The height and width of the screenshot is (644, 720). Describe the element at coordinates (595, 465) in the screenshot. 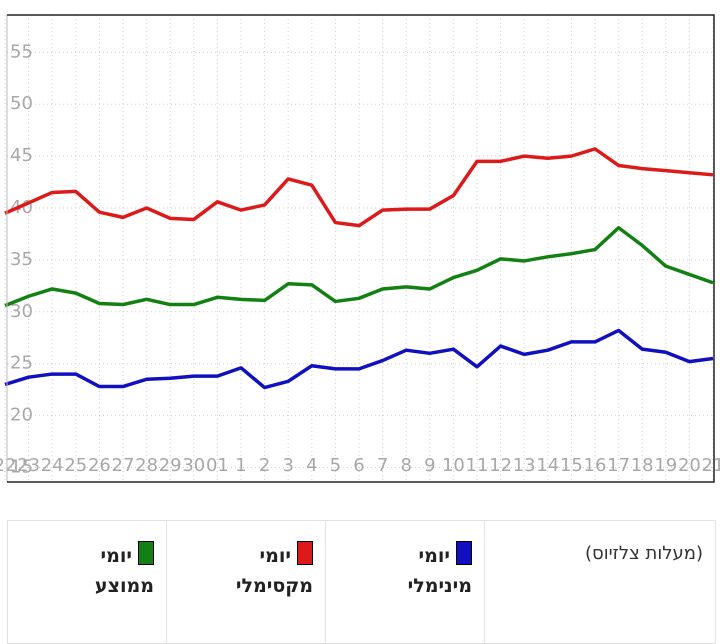

I see `x-tick-label: 16` at that location.